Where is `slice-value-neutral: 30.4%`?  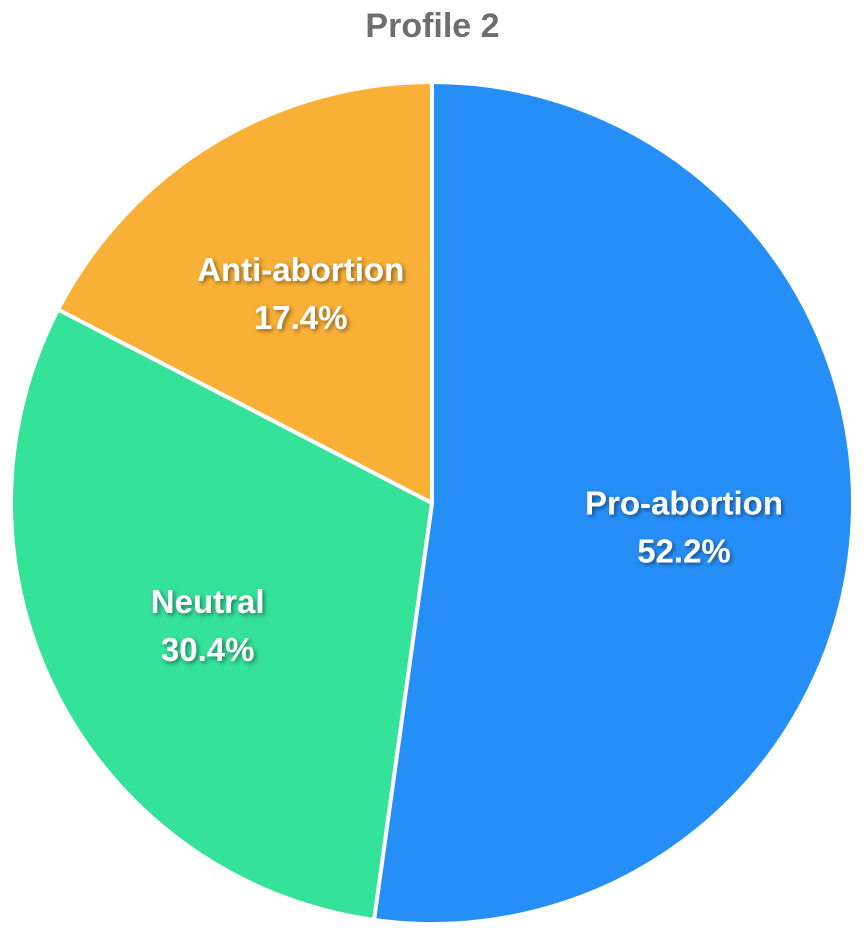 slice-value-neutral: 30.4% is located at coordinates (208, 649).